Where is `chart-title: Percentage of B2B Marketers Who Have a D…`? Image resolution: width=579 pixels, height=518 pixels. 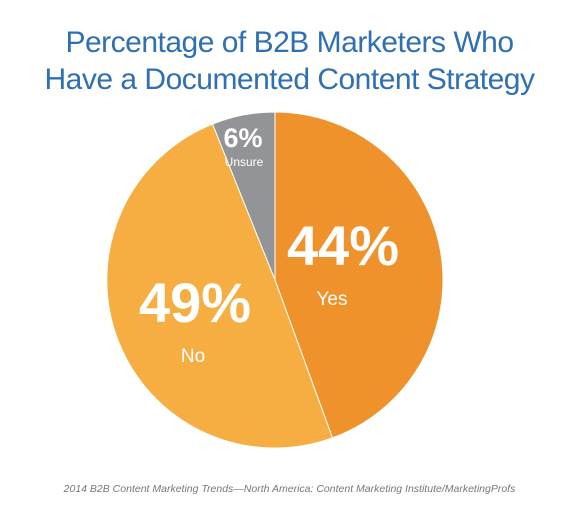
chart-title: Percentage of B2B Marketers Who Have a D… is located at coordinates (289, 61).